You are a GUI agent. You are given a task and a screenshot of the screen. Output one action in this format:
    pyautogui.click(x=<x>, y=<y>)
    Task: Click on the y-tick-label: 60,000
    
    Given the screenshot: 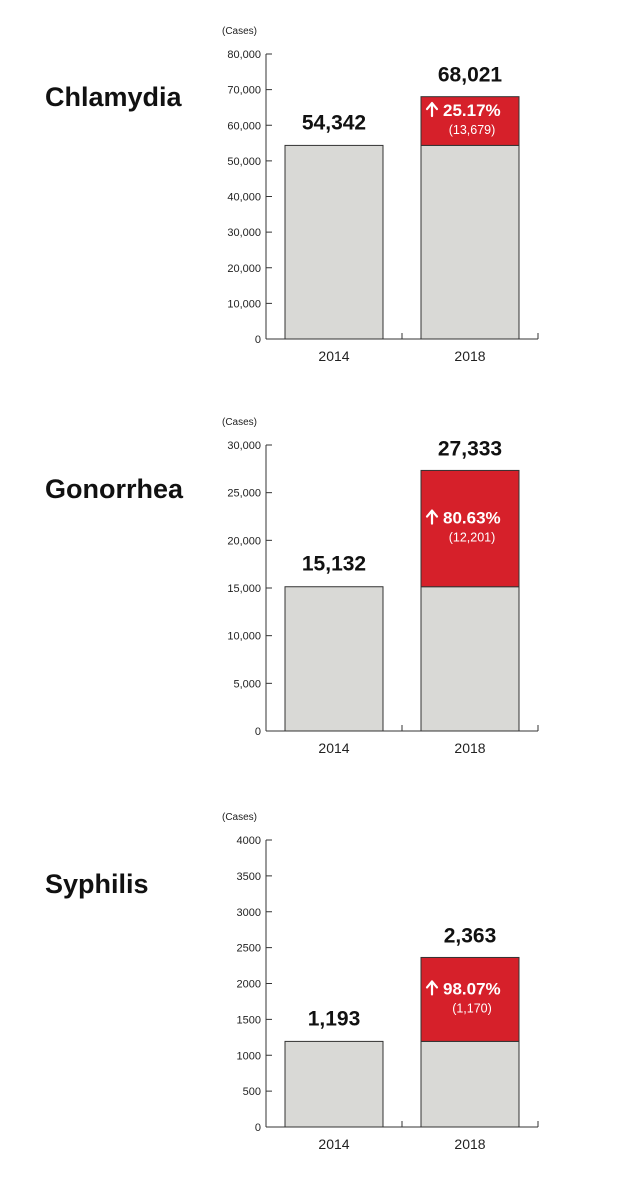 What is the action you would take?
    pyautogui.click(x=244, y=126)
    